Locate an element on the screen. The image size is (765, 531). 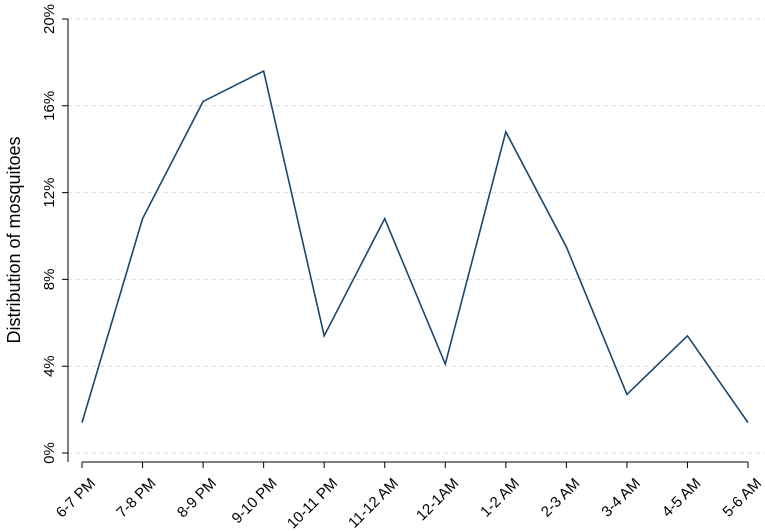
y-axis-label: Distribution of mosquitoes is located at coordinates (14, 239).